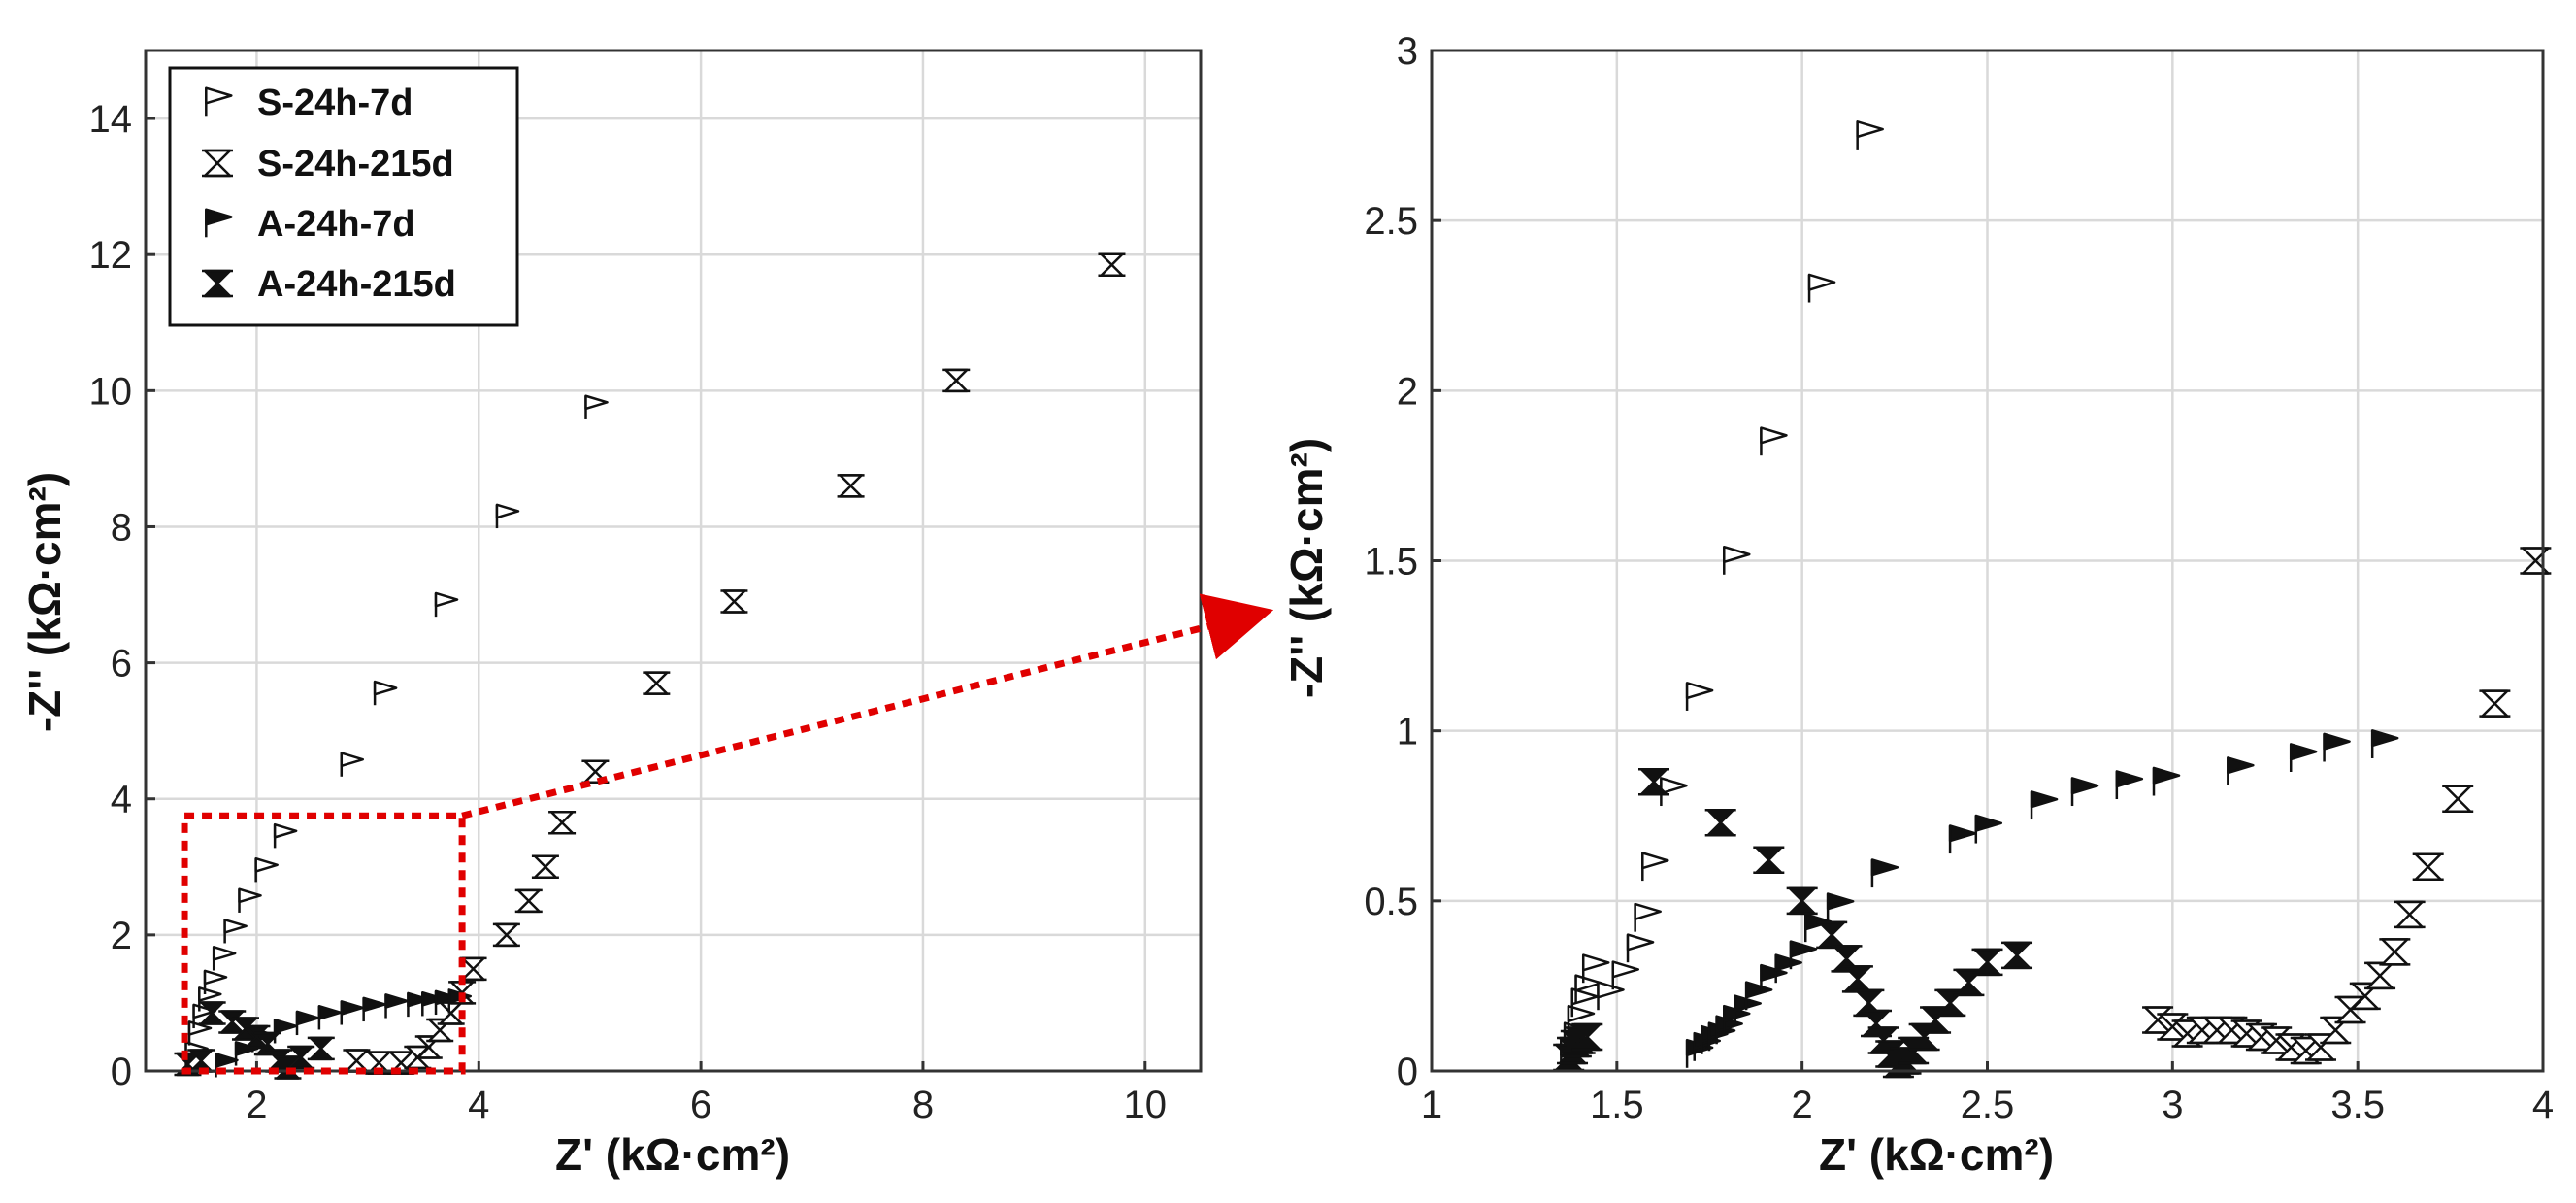 This screenshot has width=2576, height=1203. I want to click on right-x-tick-label: 3, so click(2172, 1105).